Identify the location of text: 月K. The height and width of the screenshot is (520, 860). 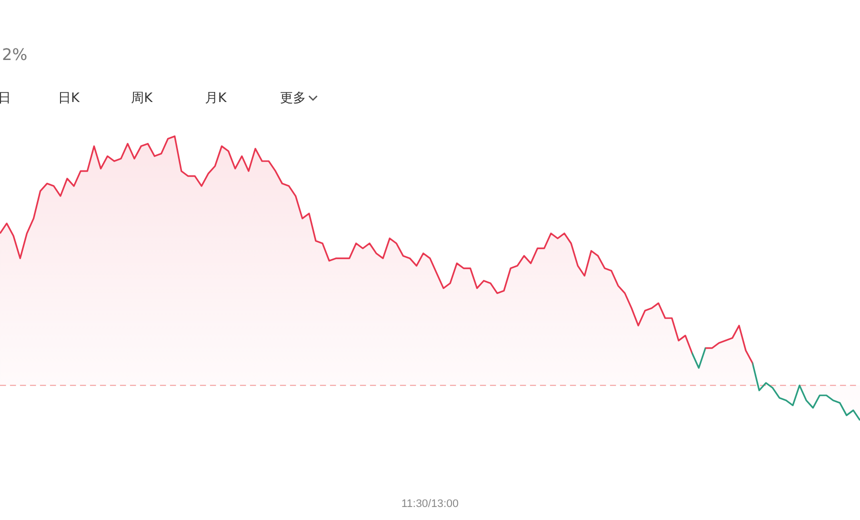
(216, 98).